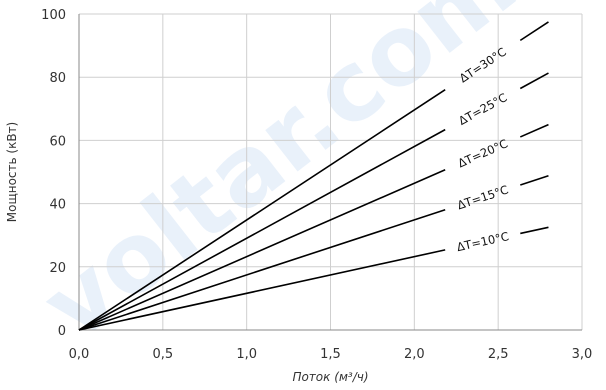  Describe the element at coordinates (162, 354) in the screenshot. I see `x-tick-label: 0,5` at that location.